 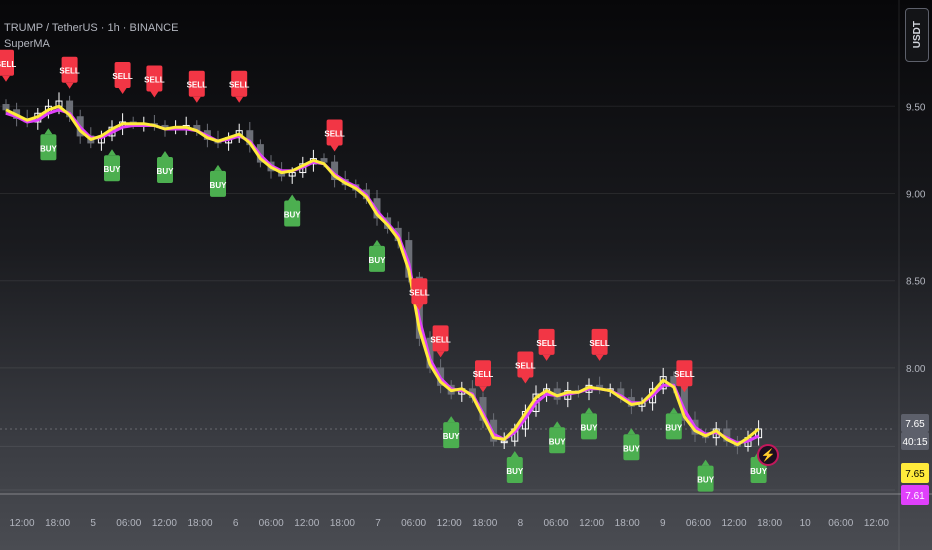 I want to click on symbol-title: TRUMP / TetherUS · 1h · BINANCE, so click(x=91, y=28).